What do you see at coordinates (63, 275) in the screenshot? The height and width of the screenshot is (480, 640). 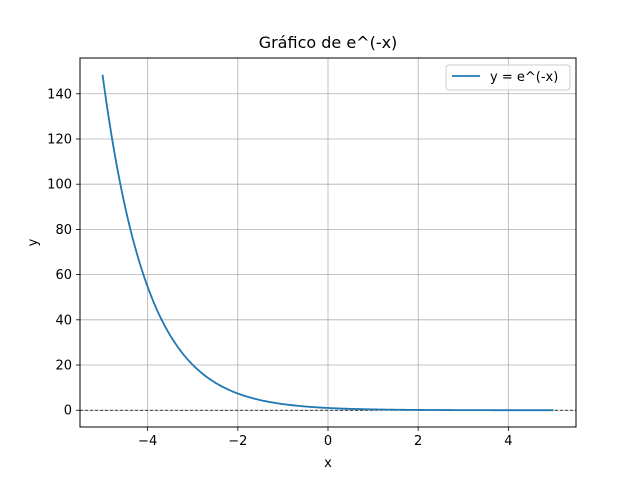 I see `y-tick-label: 60` at bounding box center [63, 275].